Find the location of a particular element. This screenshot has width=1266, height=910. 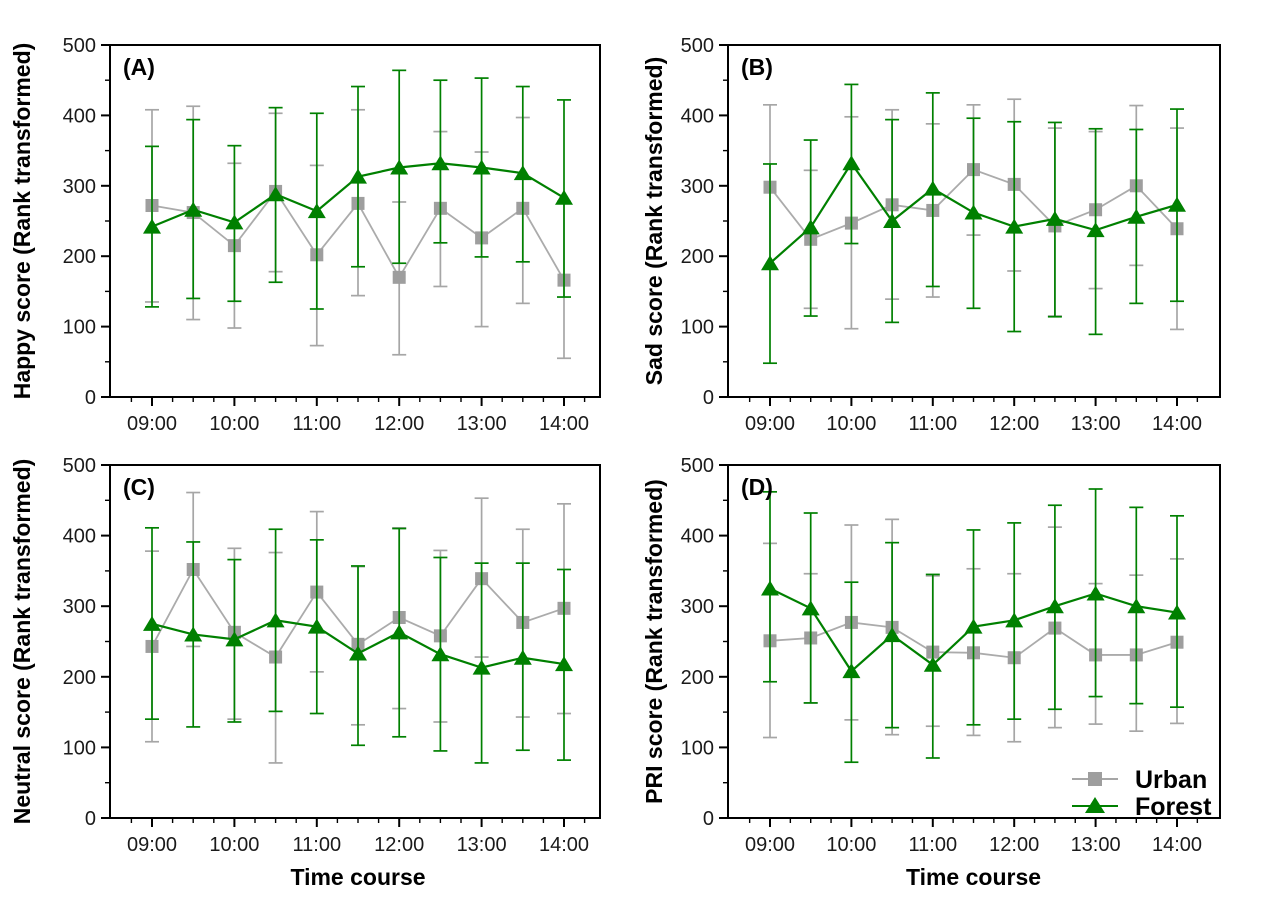

panel-letter-label: (C) is located at coordinates (139, 487).